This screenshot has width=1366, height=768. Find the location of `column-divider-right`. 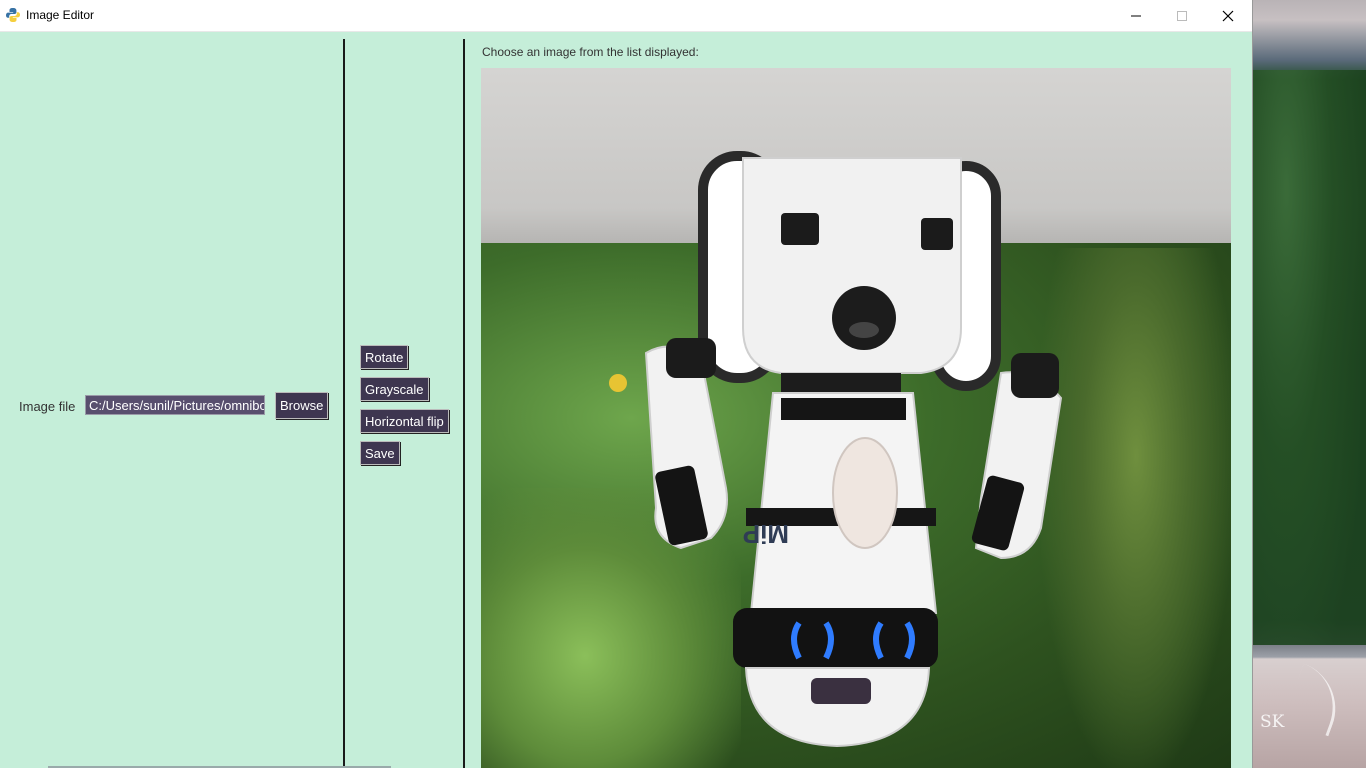

column-divider-right is located at coordinates (464, 403).